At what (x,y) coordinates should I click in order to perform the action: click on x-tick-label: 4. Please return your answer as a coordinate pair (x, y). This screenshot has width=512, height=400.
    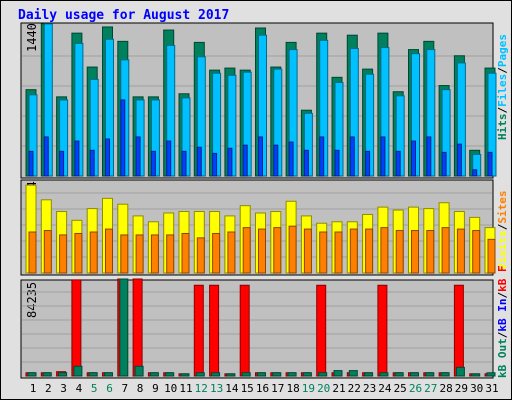
    Looking at the image, I should click on (79, 388).